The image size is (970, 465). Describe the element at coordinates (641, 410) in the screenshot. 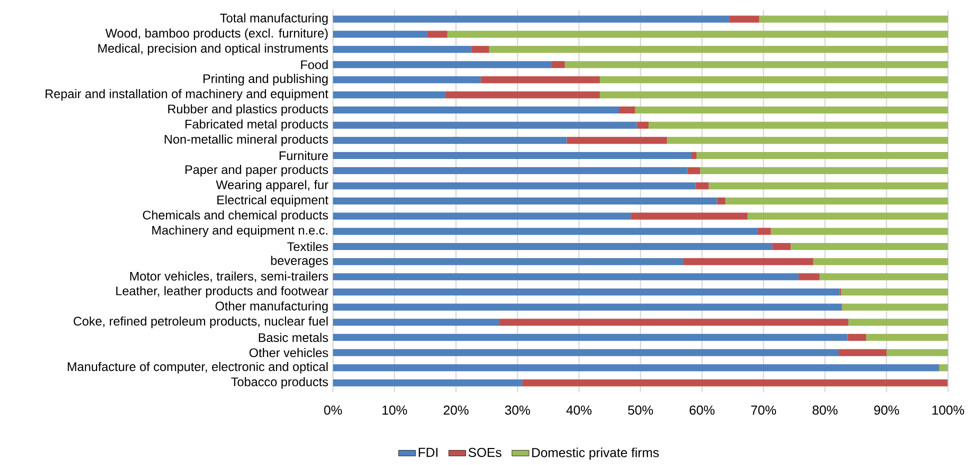

I see `x-tick-label: 50%` at that location.